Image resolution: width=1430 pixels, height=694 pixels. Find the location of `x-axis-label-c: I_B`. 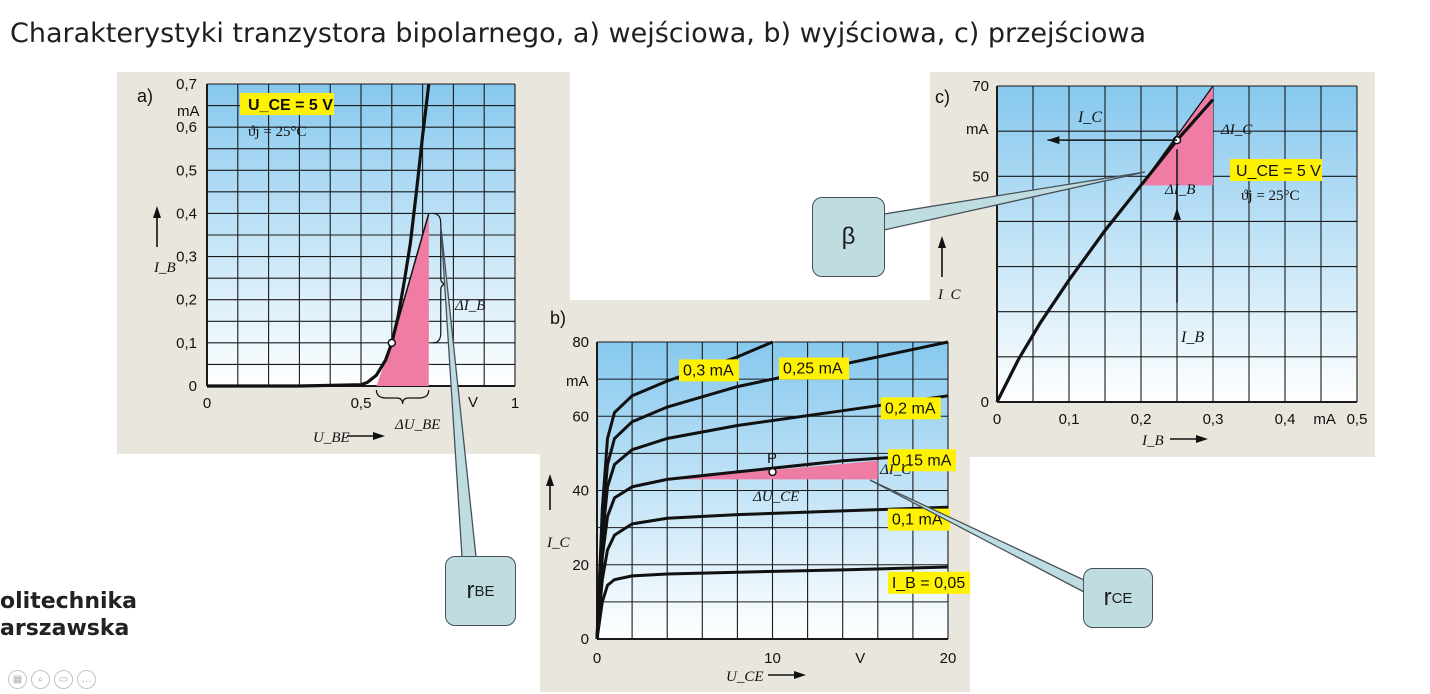

x-axis-label-c: I_B is located at coordinates (1152, 441).